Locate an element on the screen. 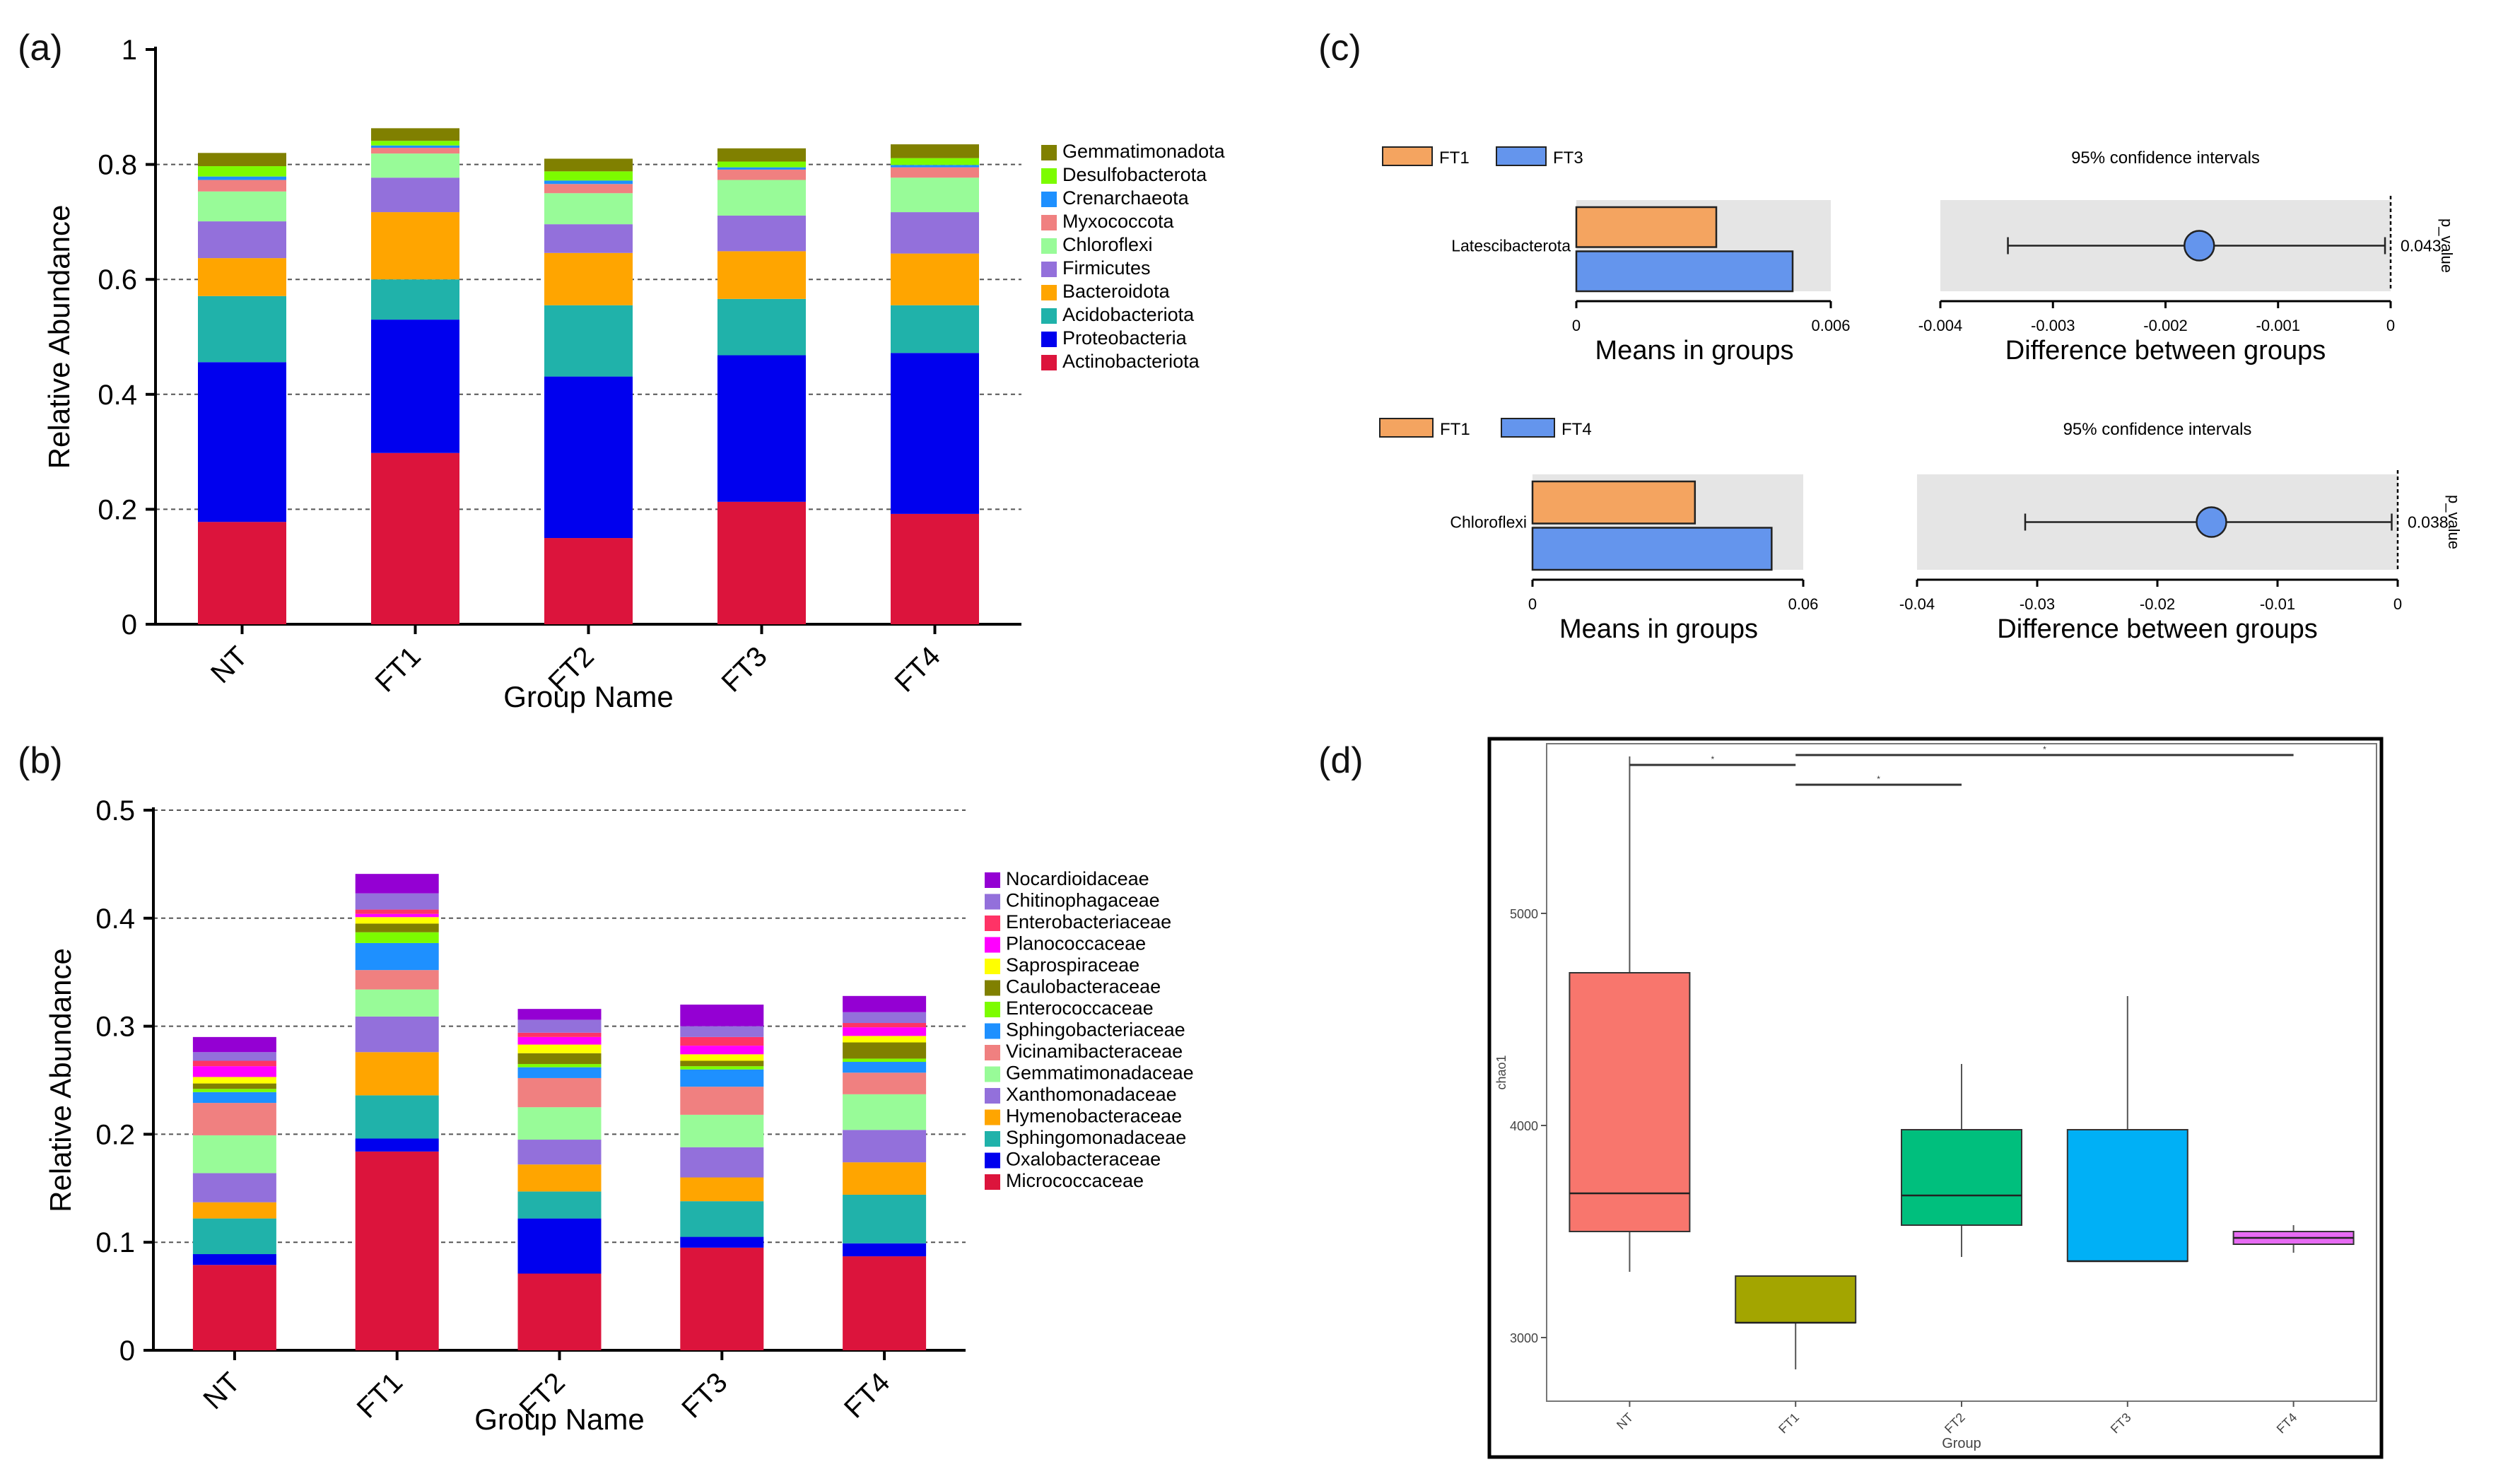 Image resolution: width=2520 pixels, height=1474 pixels. y-tick-label: 3000 is located at coordinates (1524, 1338).